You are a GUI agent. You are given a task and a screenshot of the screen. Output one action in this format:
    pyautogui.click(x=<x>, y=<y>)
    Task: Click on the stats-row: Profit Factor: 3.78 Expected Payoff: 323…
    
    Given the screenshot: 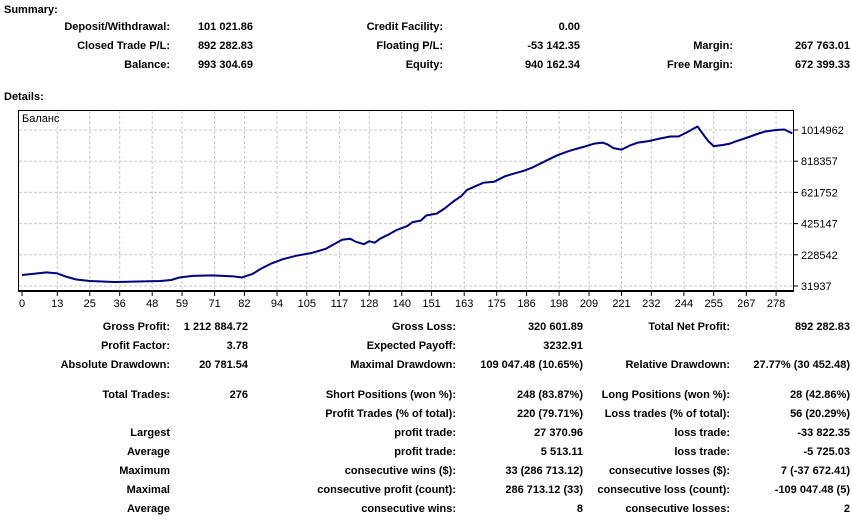 What is the action you would take?
    pyautogui.click(x=426, y=347)
    